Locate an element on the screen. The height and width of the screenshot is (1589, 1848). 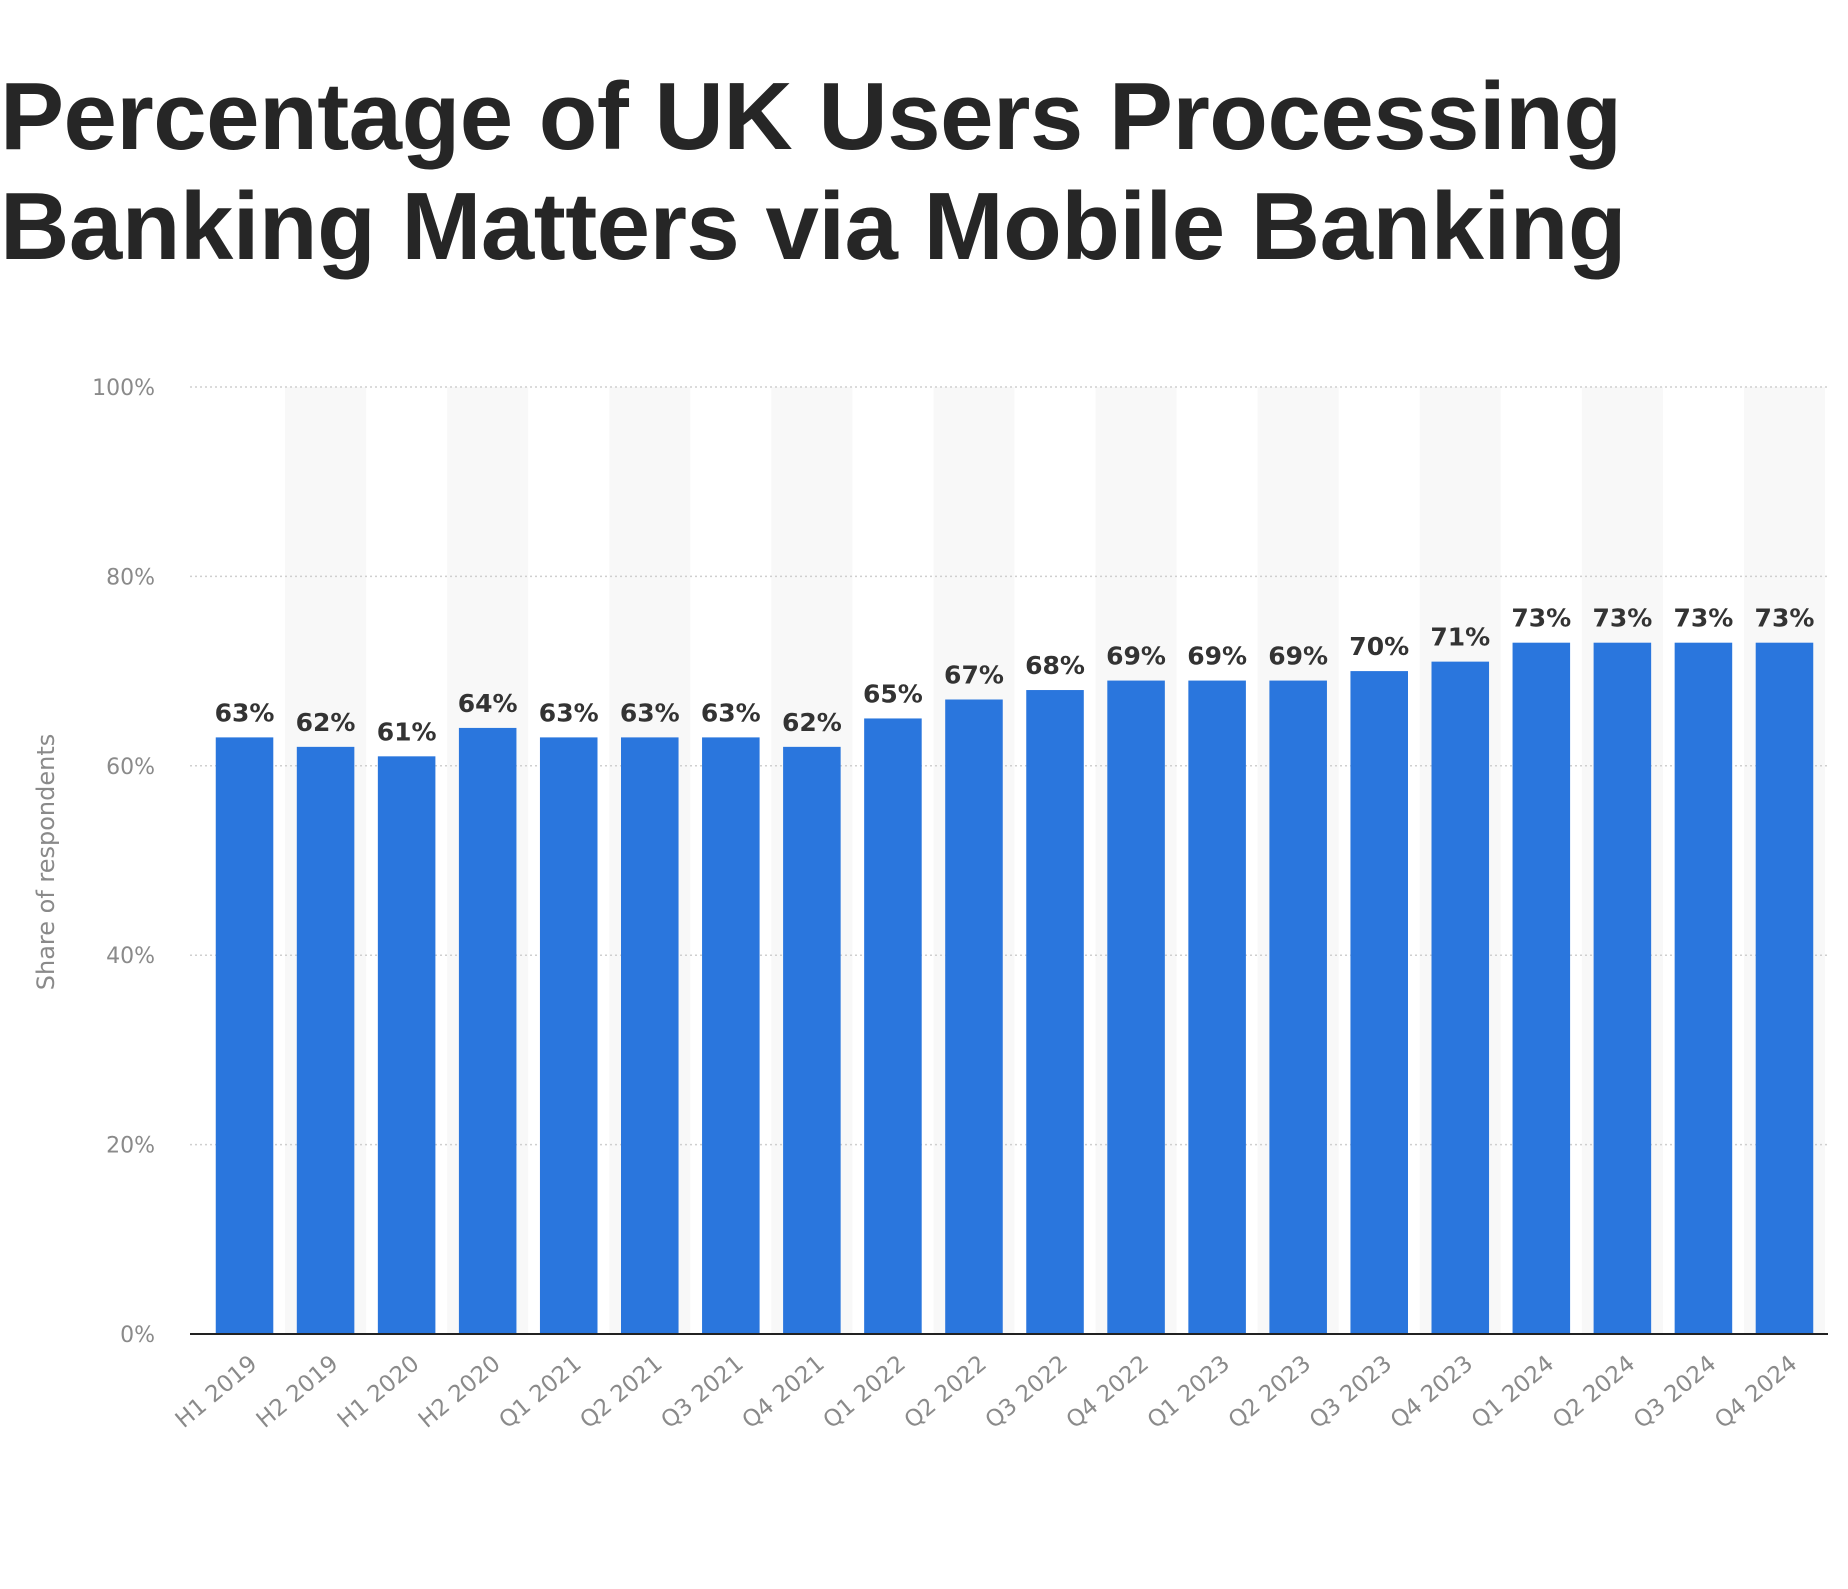
y-tick-label: 20% is located at coordinates (130, 1146).